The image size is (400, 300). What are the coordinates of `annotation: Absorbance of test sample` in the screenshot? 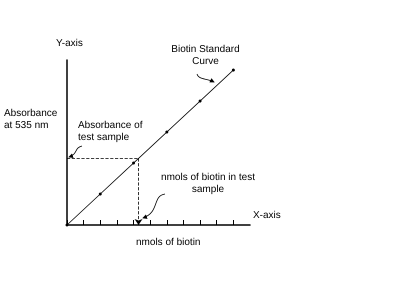 It's located at (111, 132).